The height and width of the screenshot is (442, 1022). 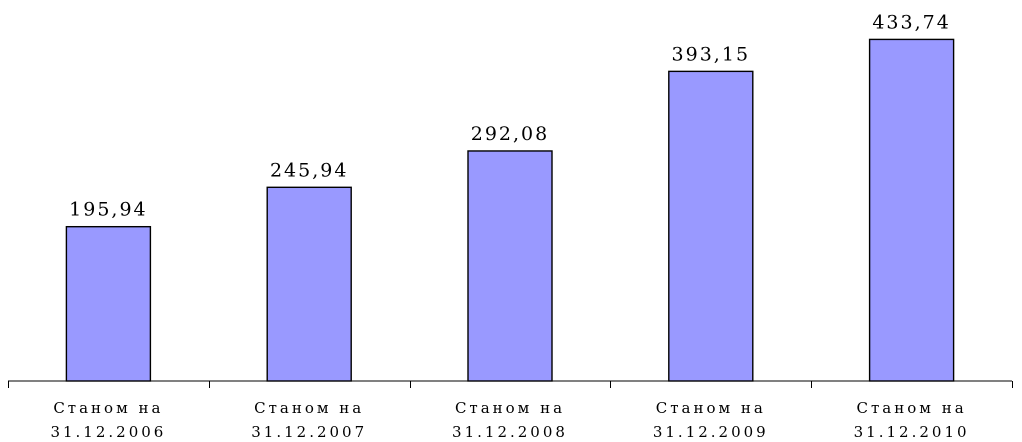 I want to click on data-label: 292,08, so click(x=510, y=134).